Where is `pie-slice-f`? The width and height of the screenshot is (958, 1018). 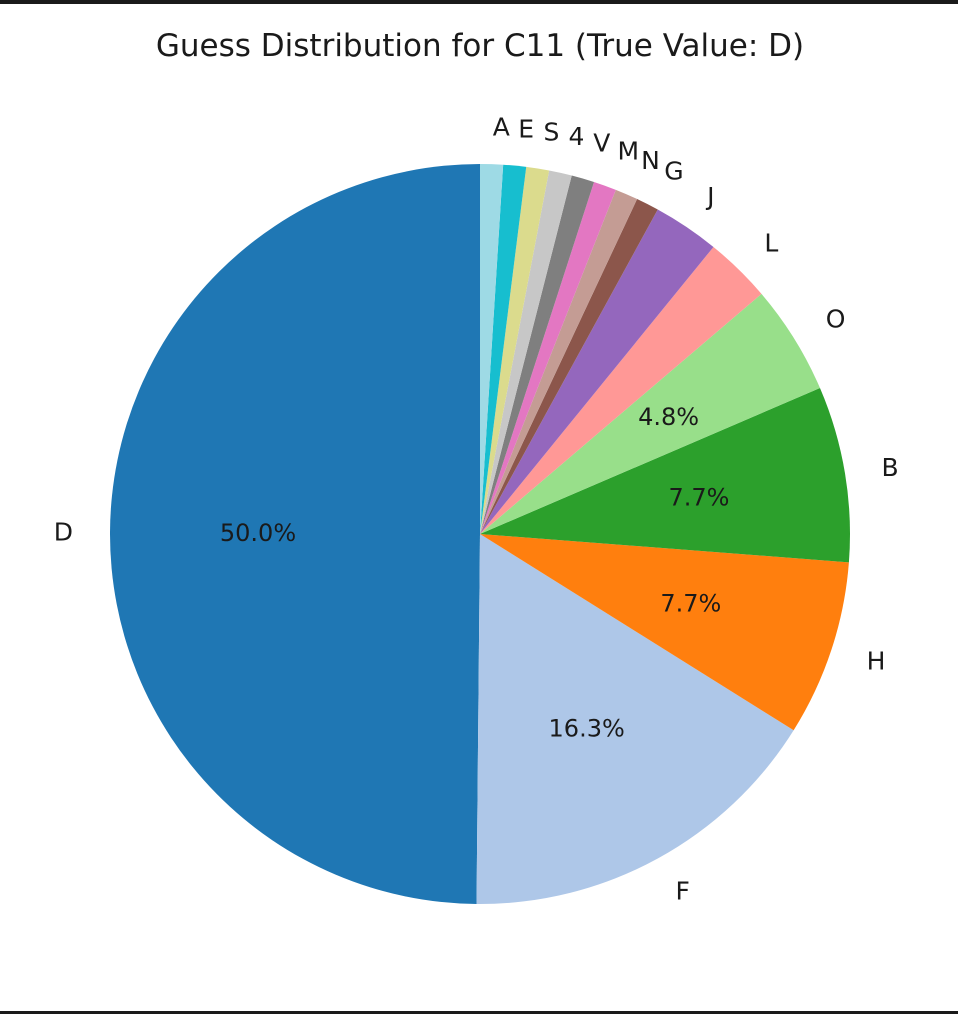 pie-slice-f is located at coordinates (635, 719).